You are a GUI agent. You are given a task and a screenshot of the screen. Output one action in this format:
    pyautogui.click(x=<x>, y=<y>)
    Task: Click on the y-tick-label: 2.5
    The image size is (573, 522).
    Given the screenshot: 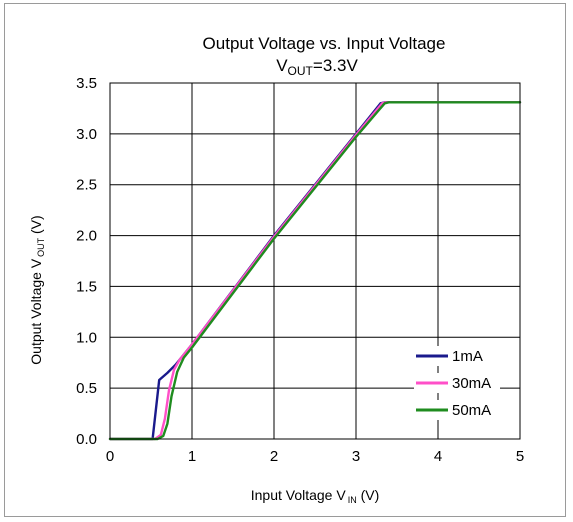 What is the action you would take?
    pyautogui.click(x=86, y=185)
    